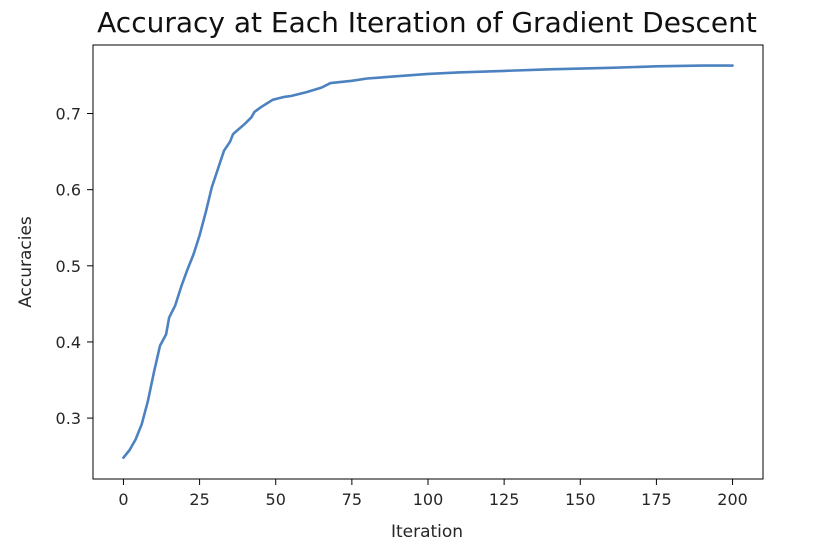 The width and height of the screenshot is (820, 552). I want to click on y-tick-label: 0.3, so click(68, 418).